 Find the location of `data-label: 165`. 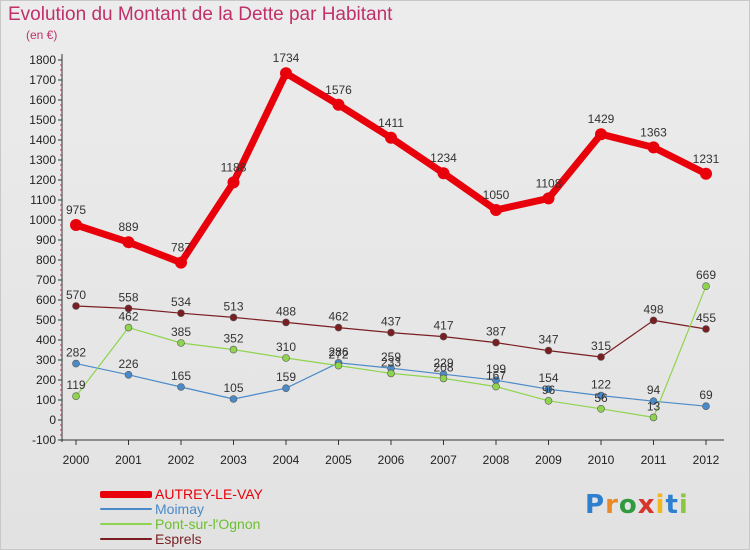

data-label: 165 is located at coordinates (181, 376).